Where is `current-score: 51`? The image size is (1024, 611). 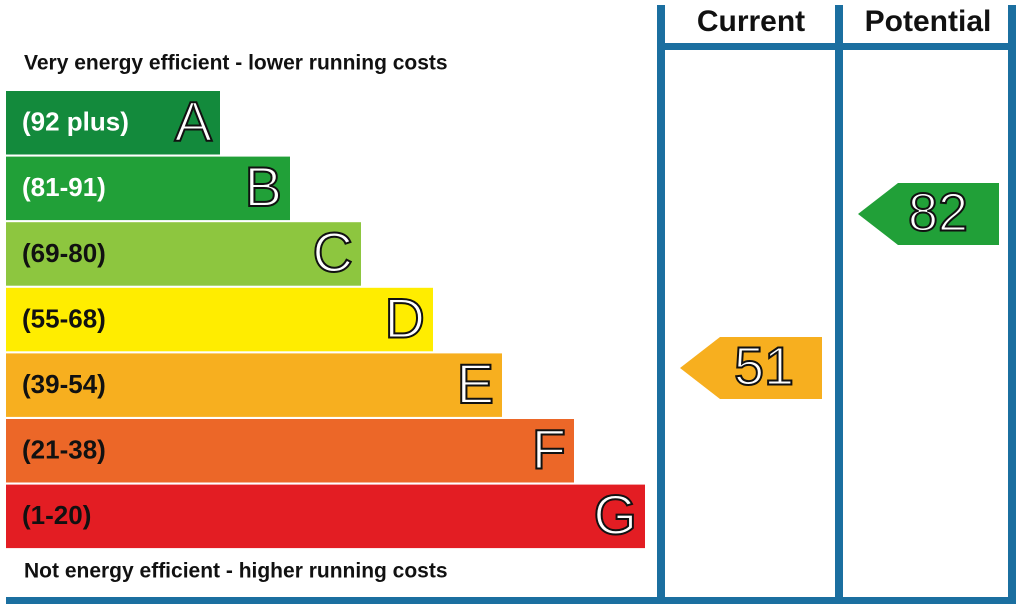 current-score: 51 is located at coordinates (764, 366).